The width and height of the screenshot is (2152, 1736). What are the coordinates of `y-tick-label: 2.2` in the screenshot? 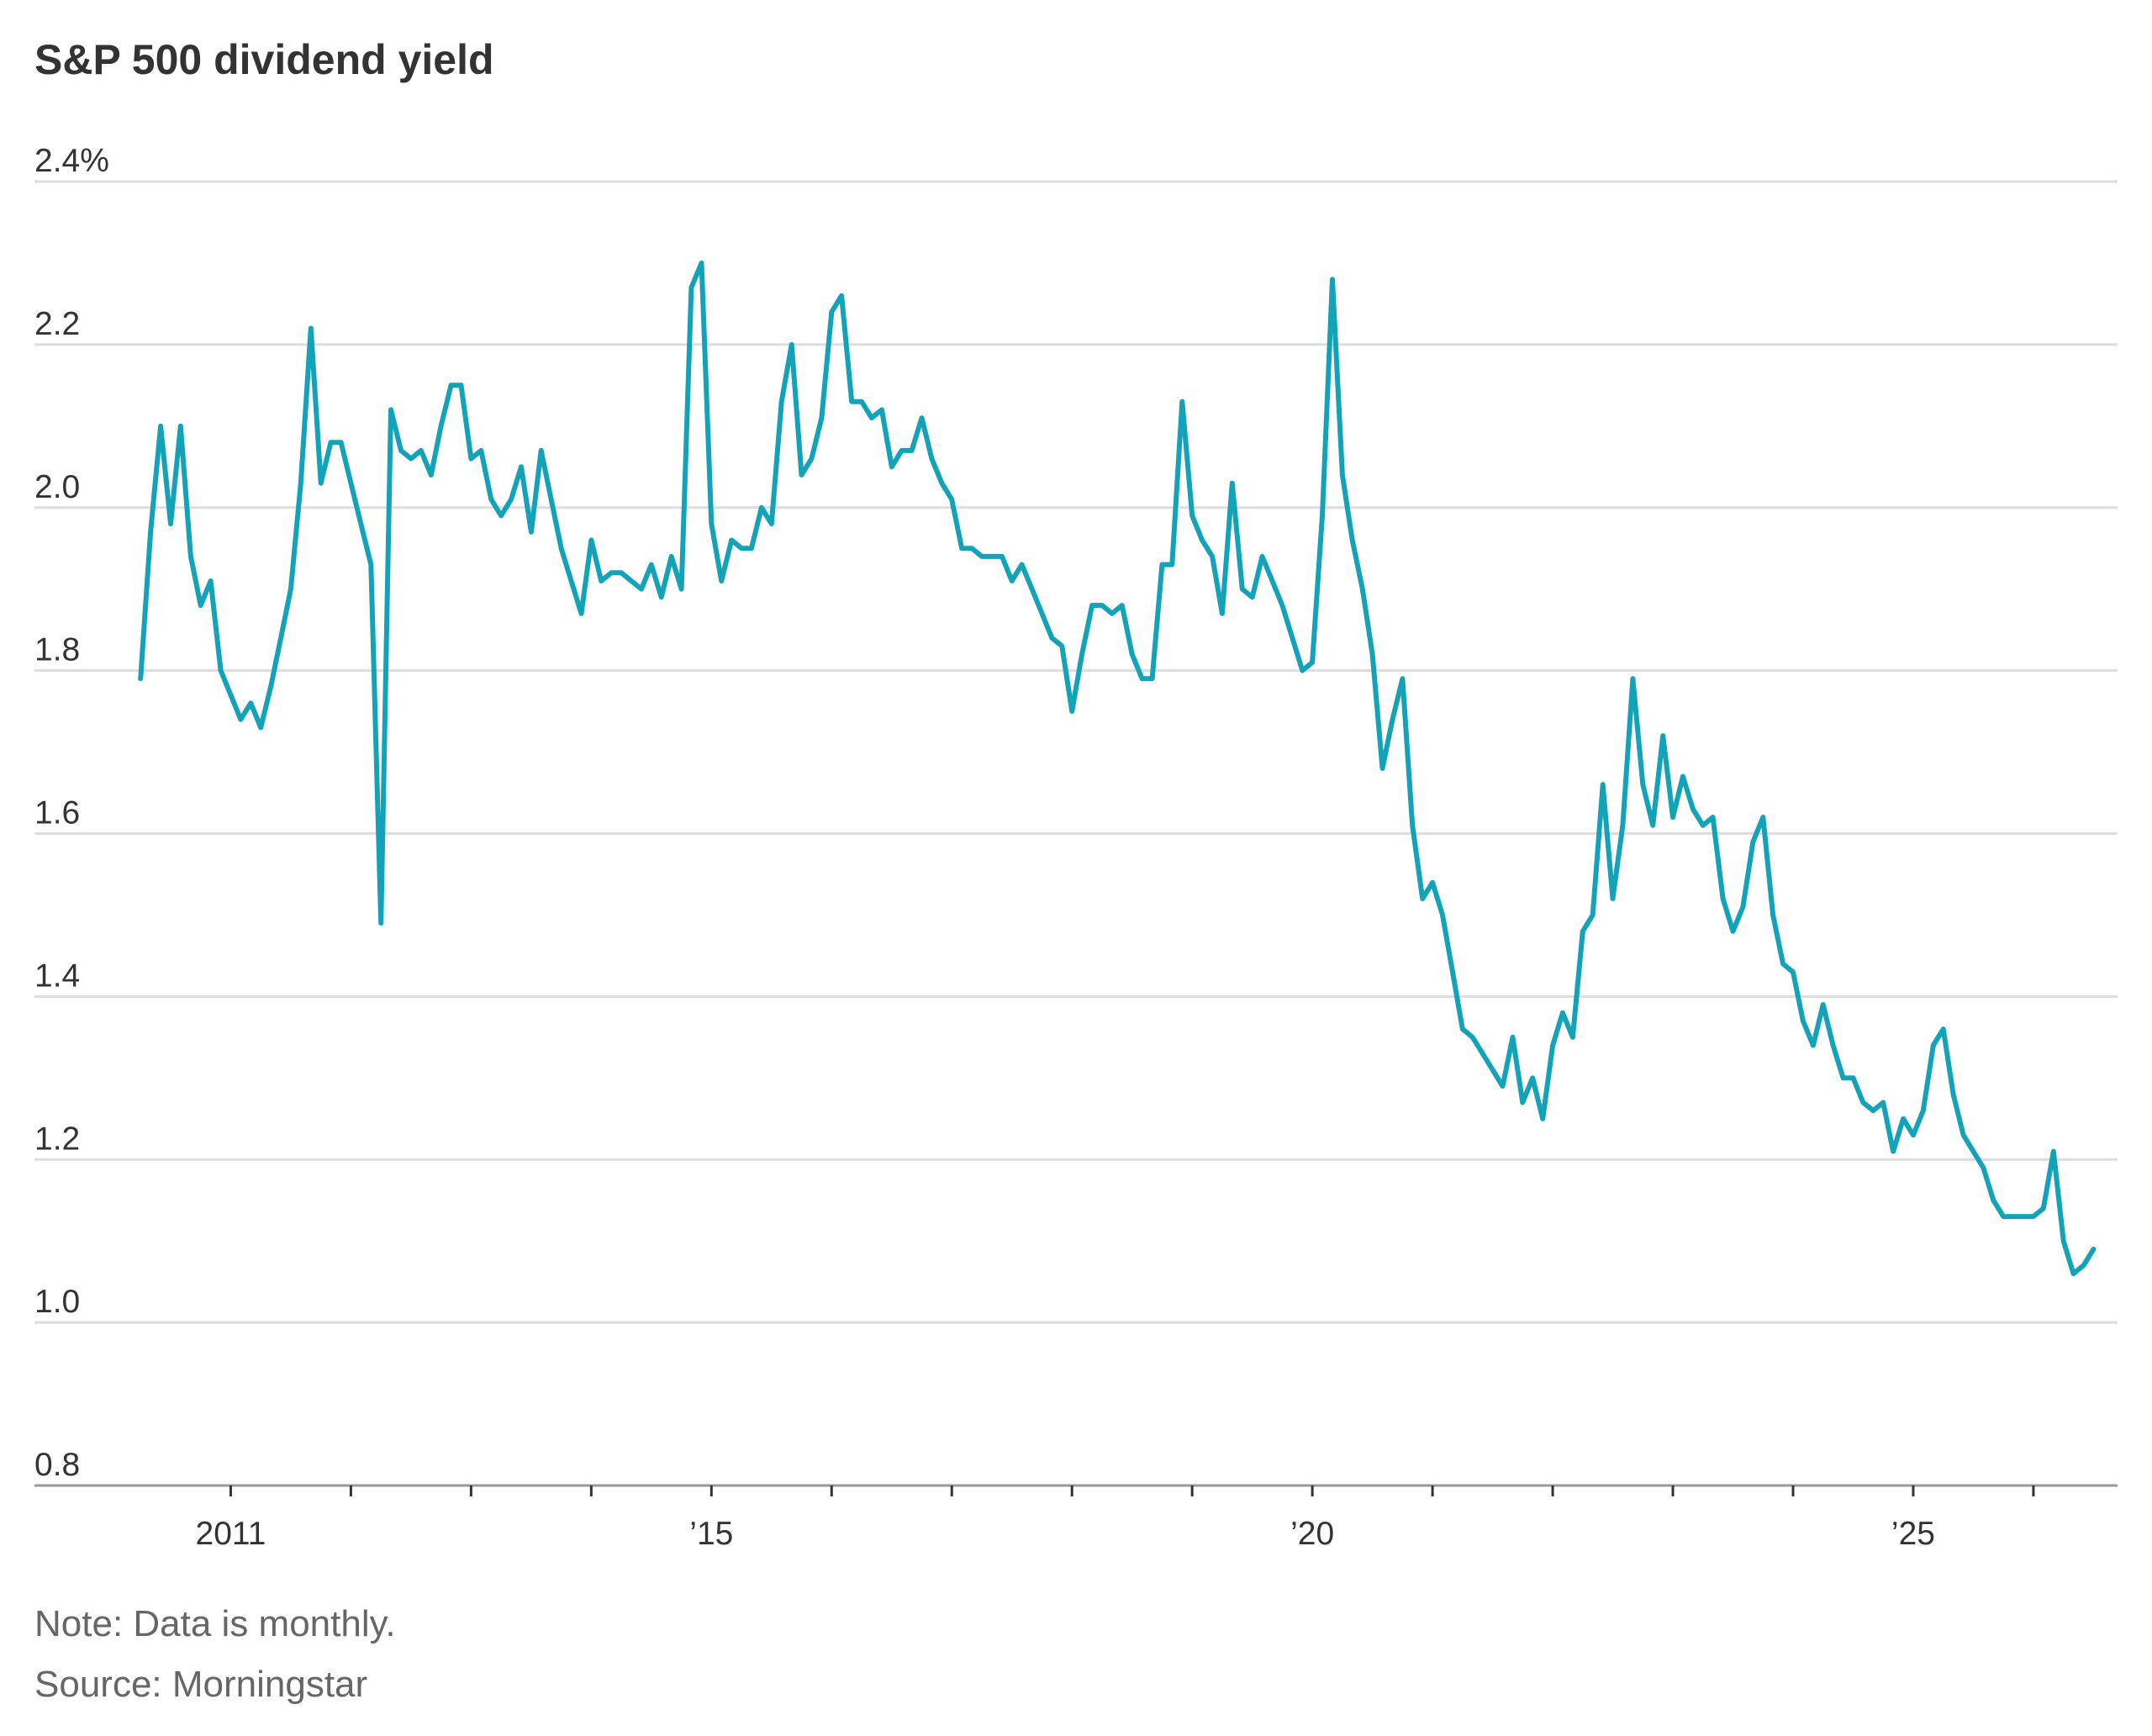 It's located at (57, 324).